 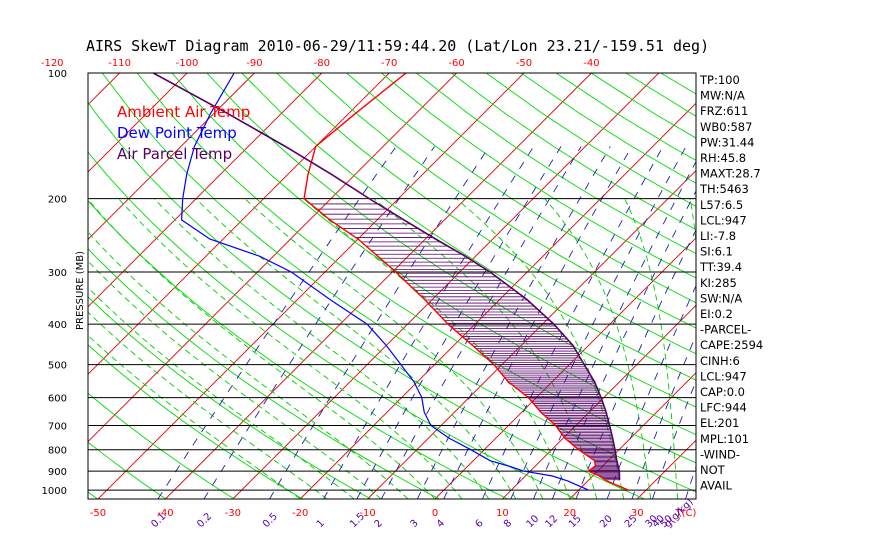 What do you see at coordinates (551, 521) in the screenshot?
I see `mixing-ratio-label: 12` at bounding box center [551, 521].